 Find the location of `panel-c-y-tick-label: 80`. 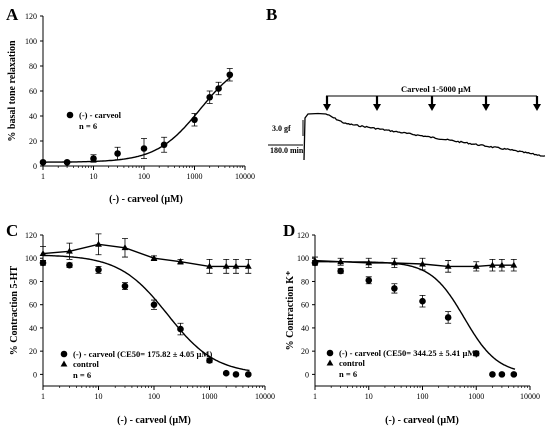

panel-c-y-tick-label: 80 is located at coordinates (33, 281).